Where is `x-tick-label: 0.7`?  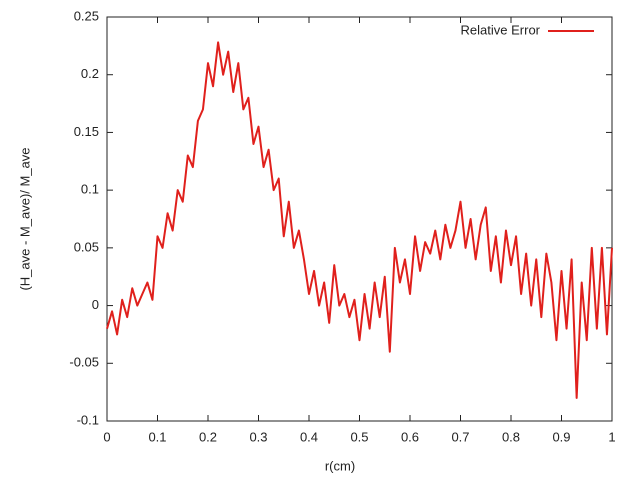 x-tick-label: 0.7 is located at coordinates (460, 436).